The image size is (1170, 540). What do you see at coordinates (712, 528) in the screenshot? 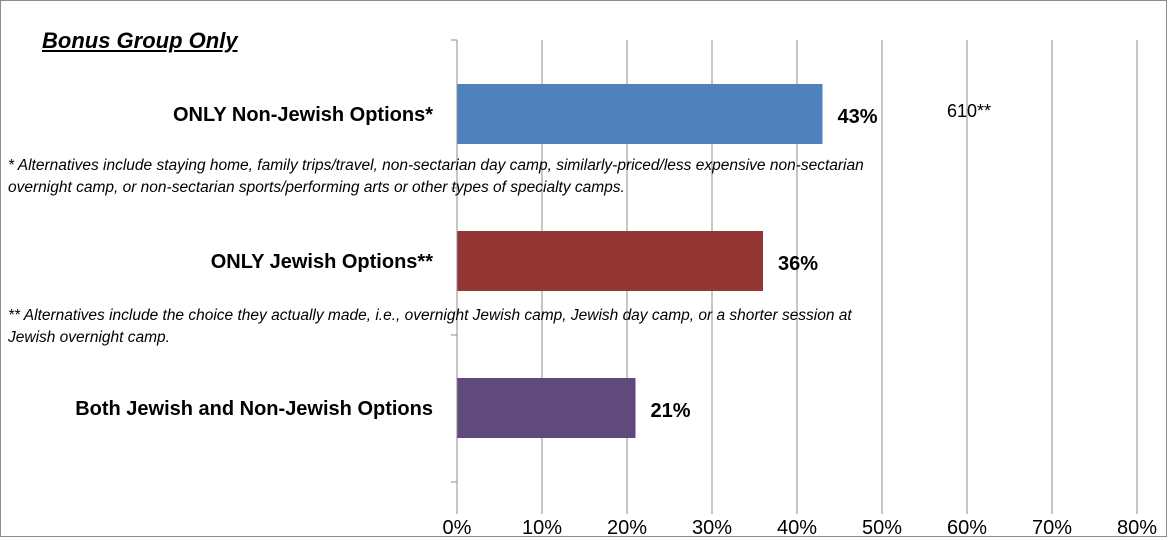
I see `x-tick-label: 30%` at bounding box center [712, 528].